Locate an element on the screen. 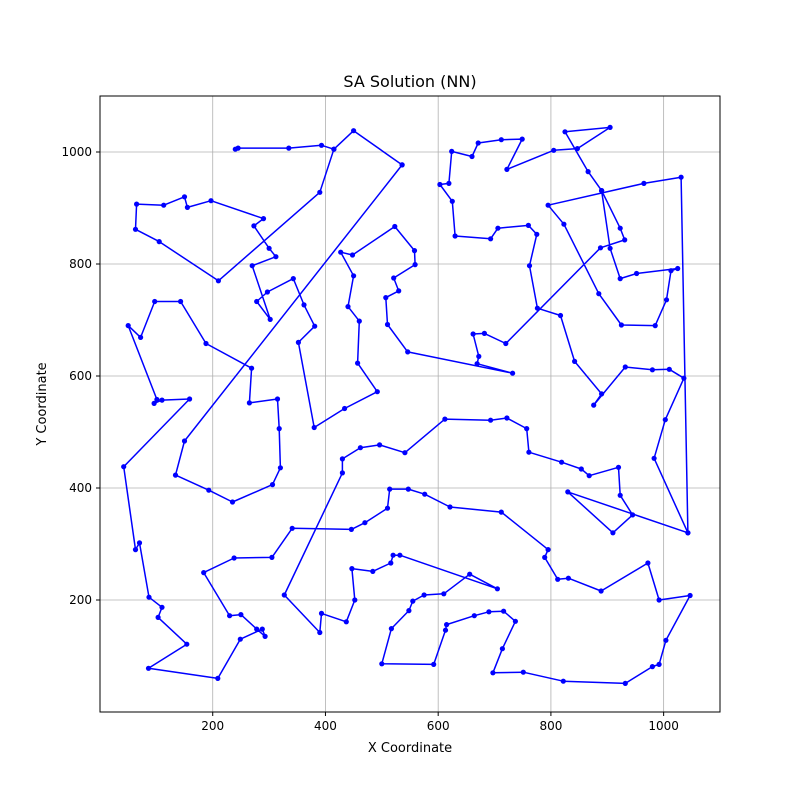  x-tick-label: 400 is located at coordinates (325, 726).